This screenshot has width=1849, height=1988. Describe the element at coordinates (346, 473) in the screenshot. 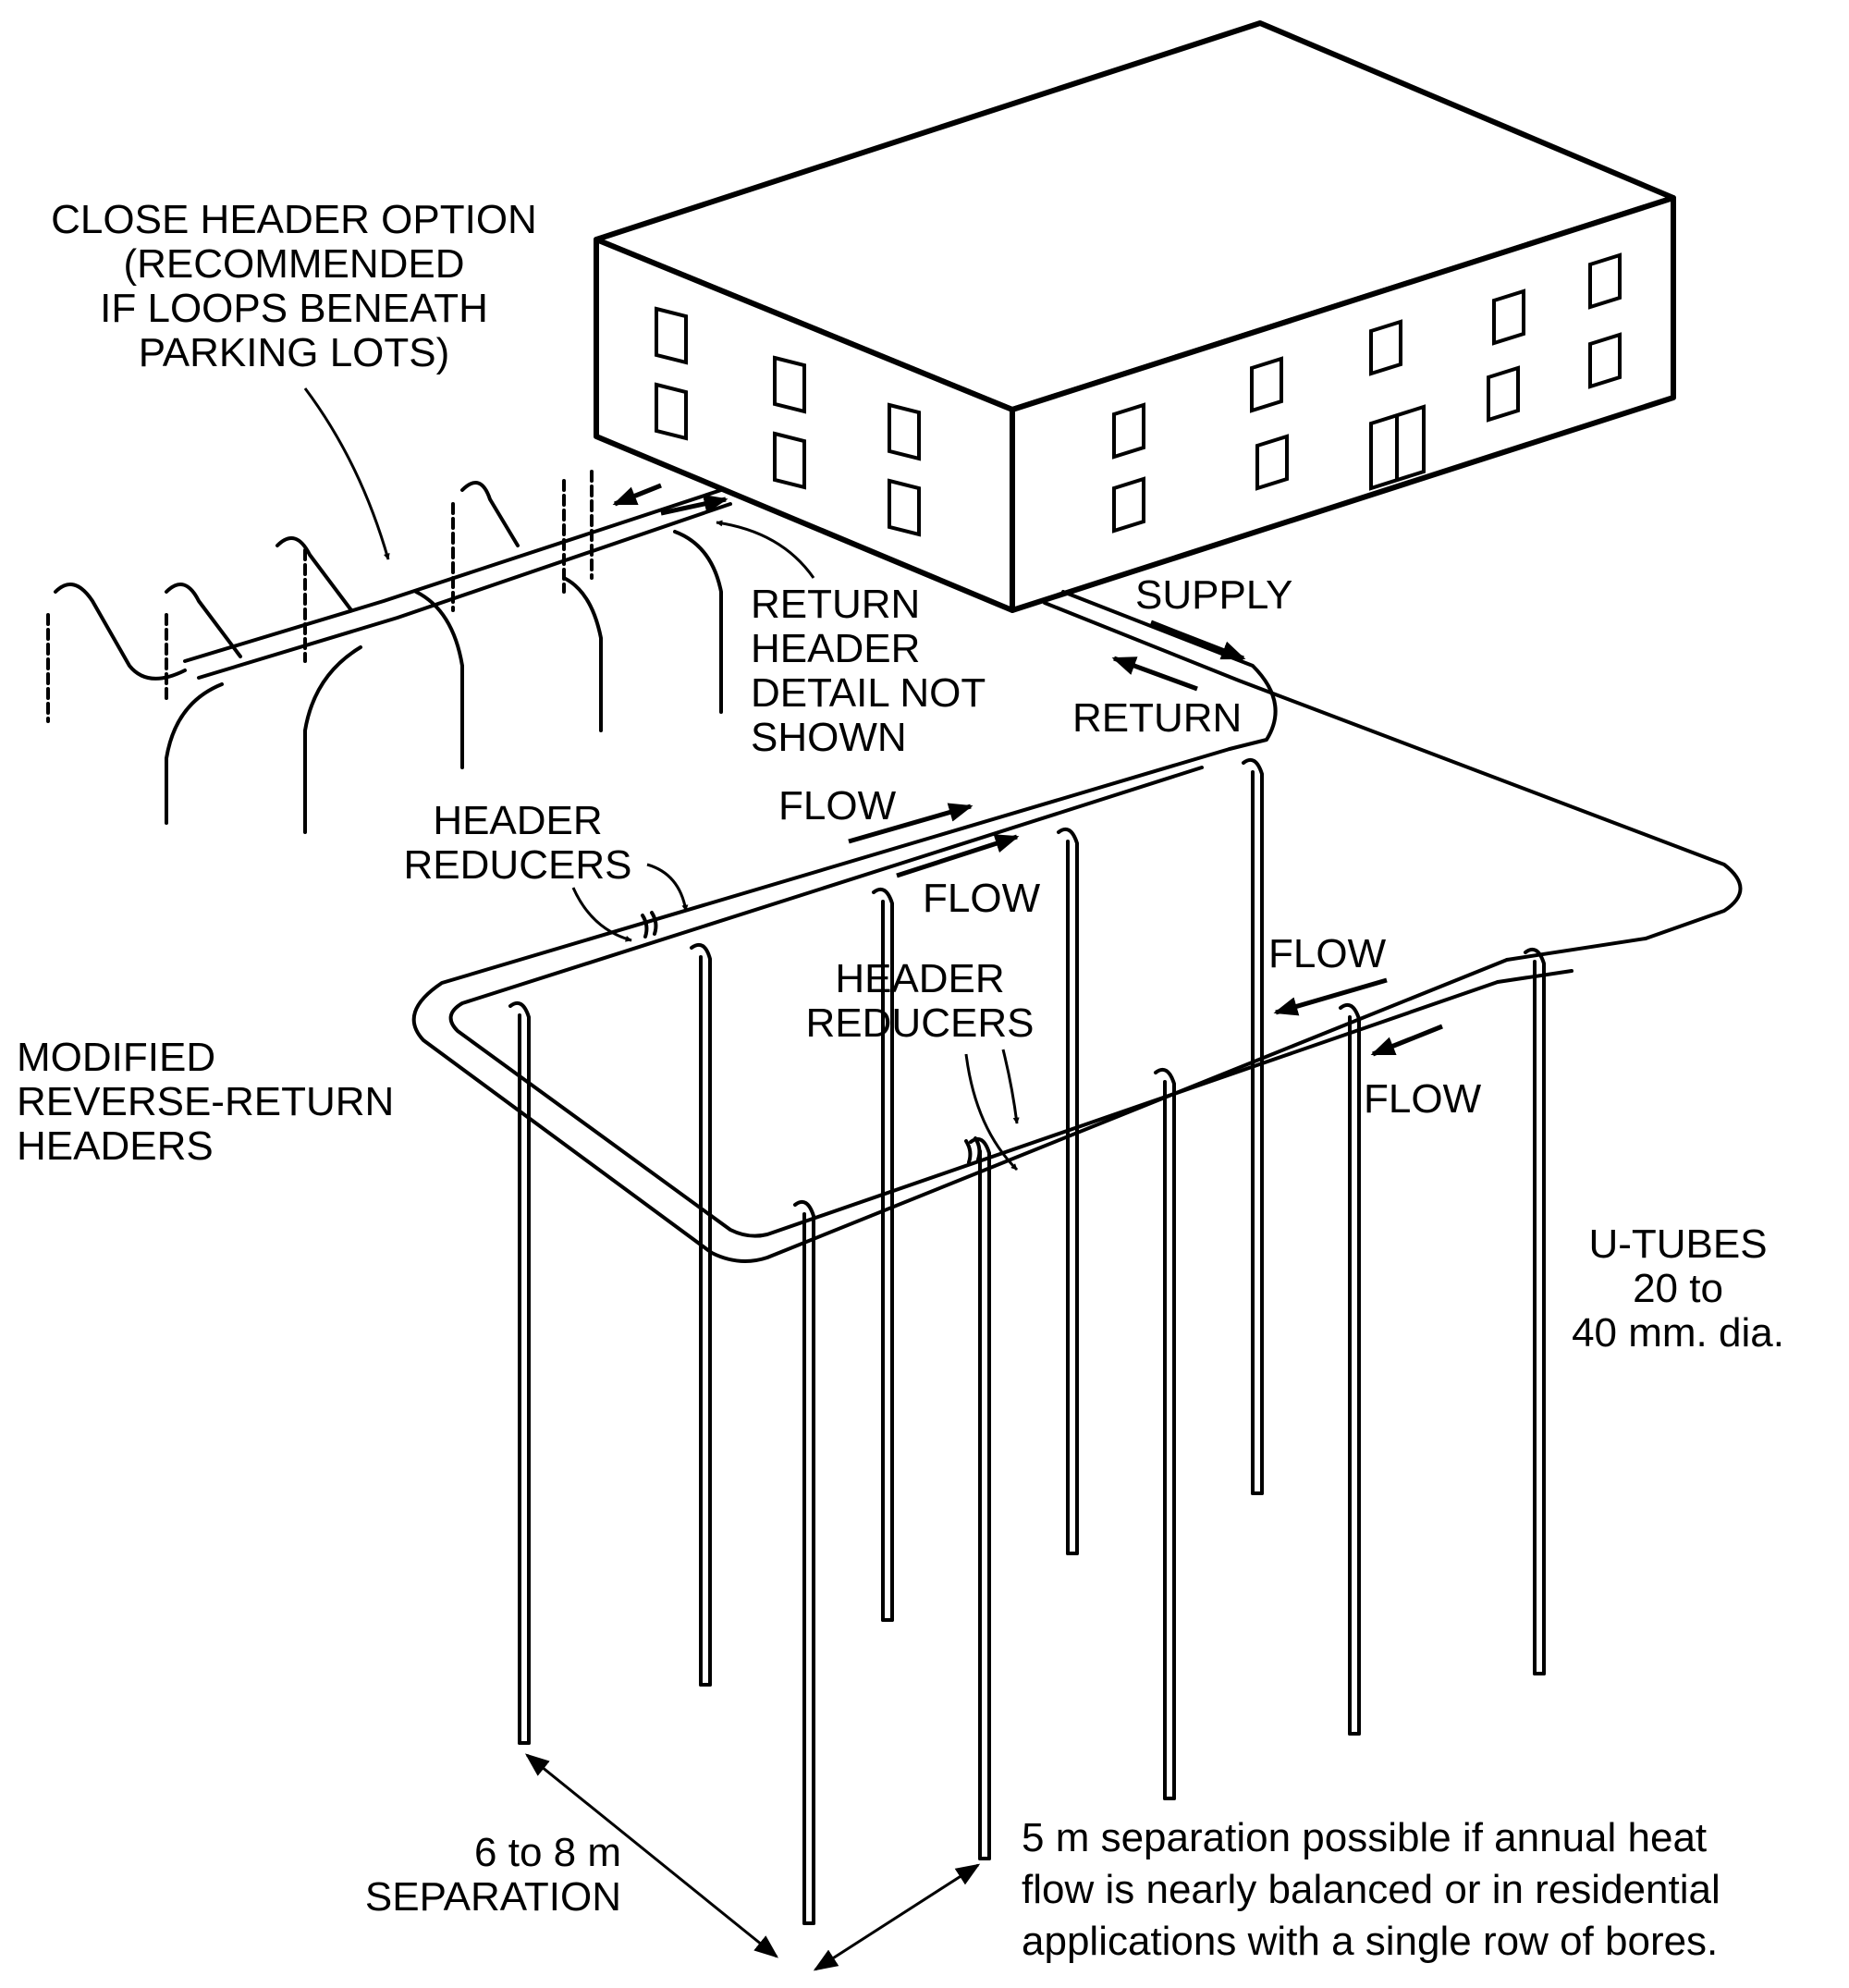

I see `leader-close-header` at that location.